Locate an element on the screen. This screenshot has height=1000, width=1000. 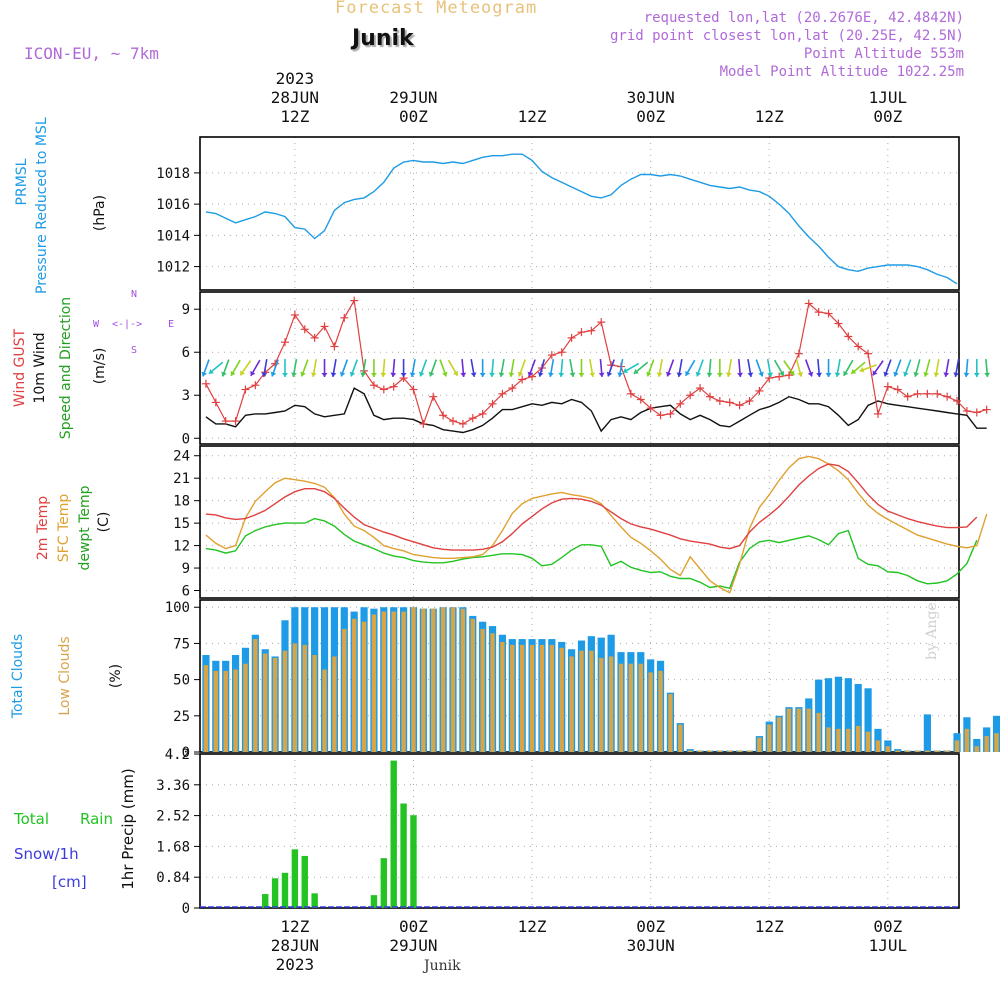
wind-speed-line is located at coordinates (596, 410).